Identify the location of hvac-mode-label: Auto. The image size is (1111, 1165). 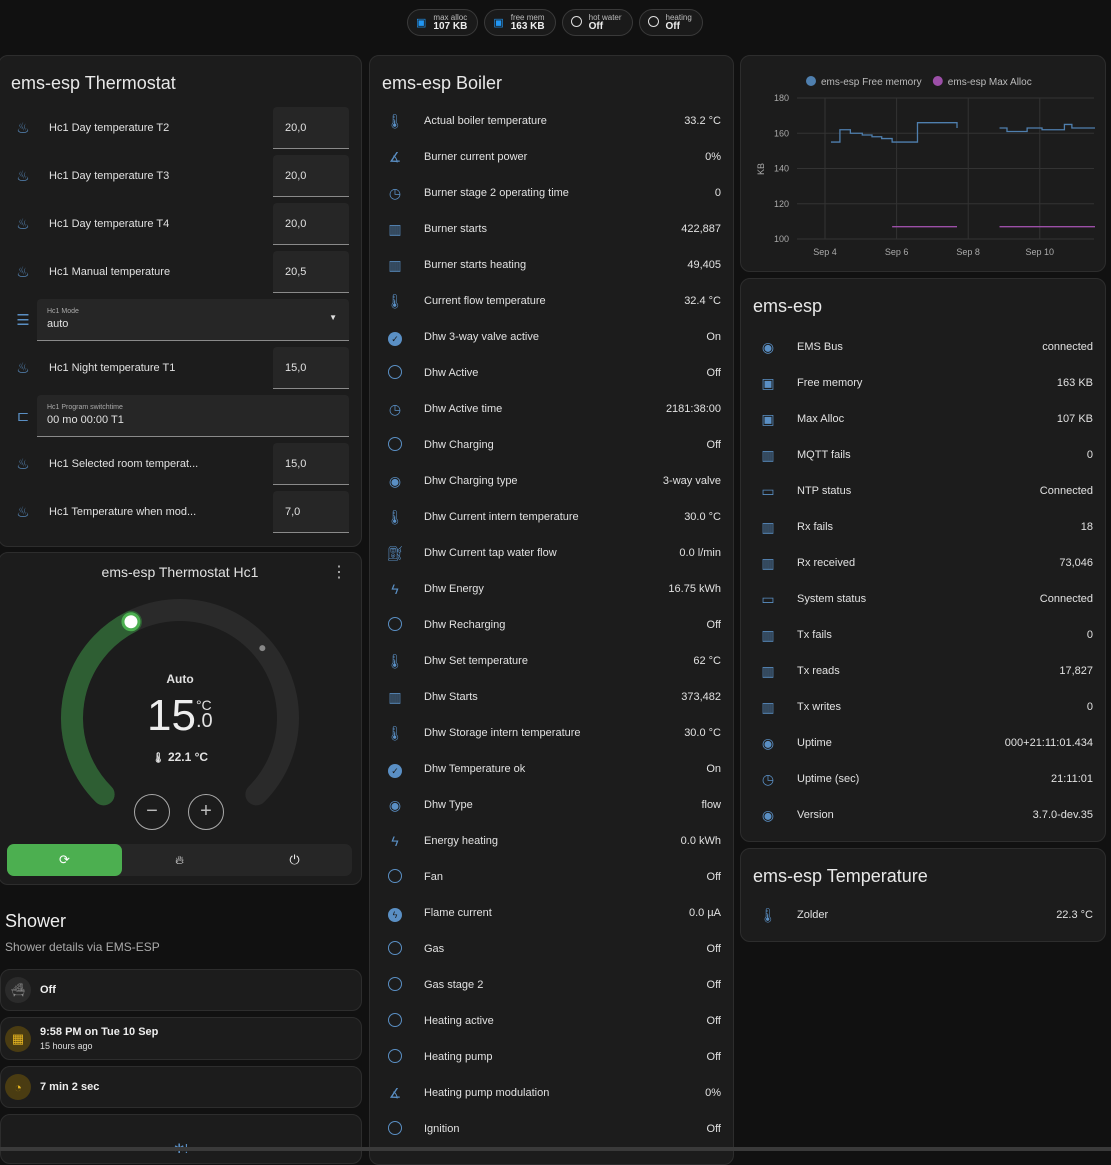
(180, 679).